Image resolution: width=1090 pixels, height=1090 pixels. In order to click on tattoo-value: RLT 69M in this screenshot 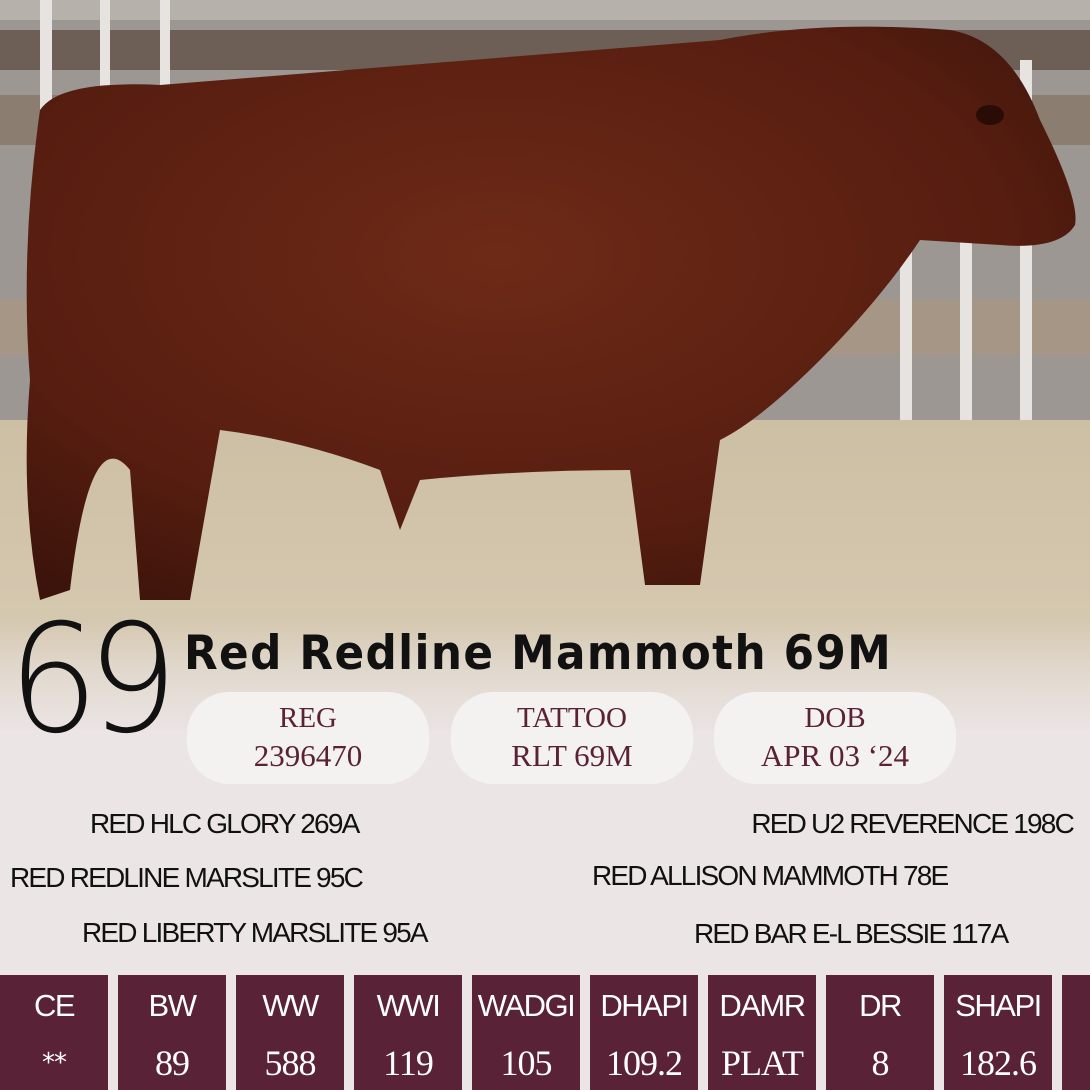, I will do `click(572, 755)`.